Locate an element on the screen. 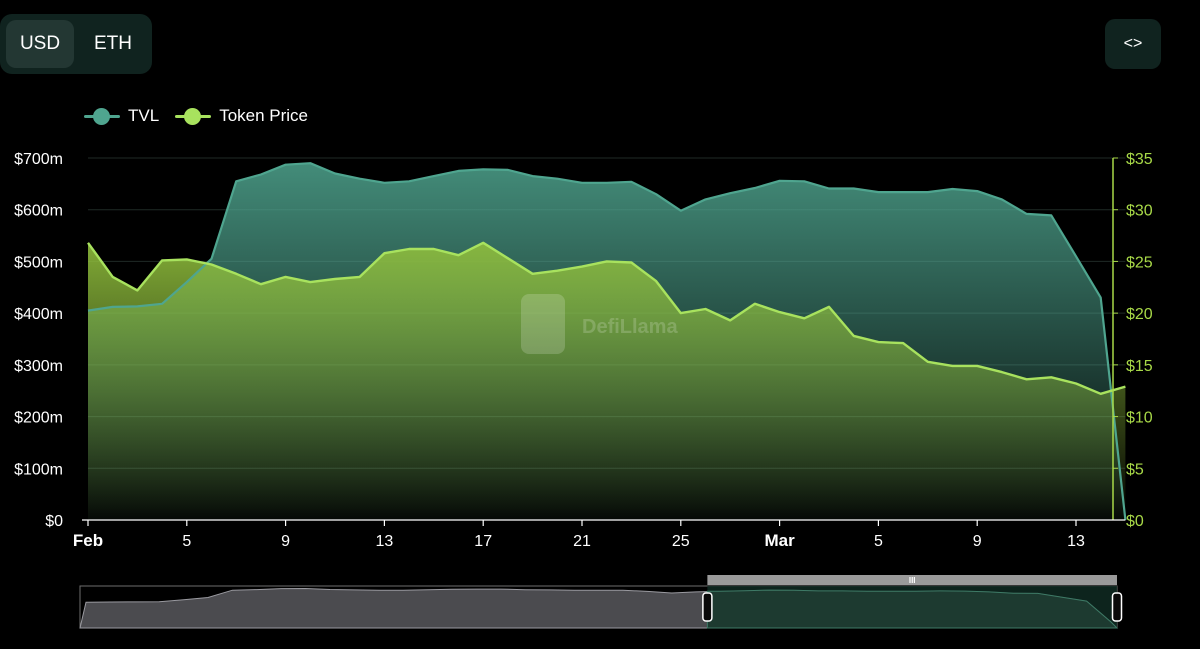 This screenshot has height=649, width=1200. range-selector-grip-icon: III is located at coordinates (912, 580).